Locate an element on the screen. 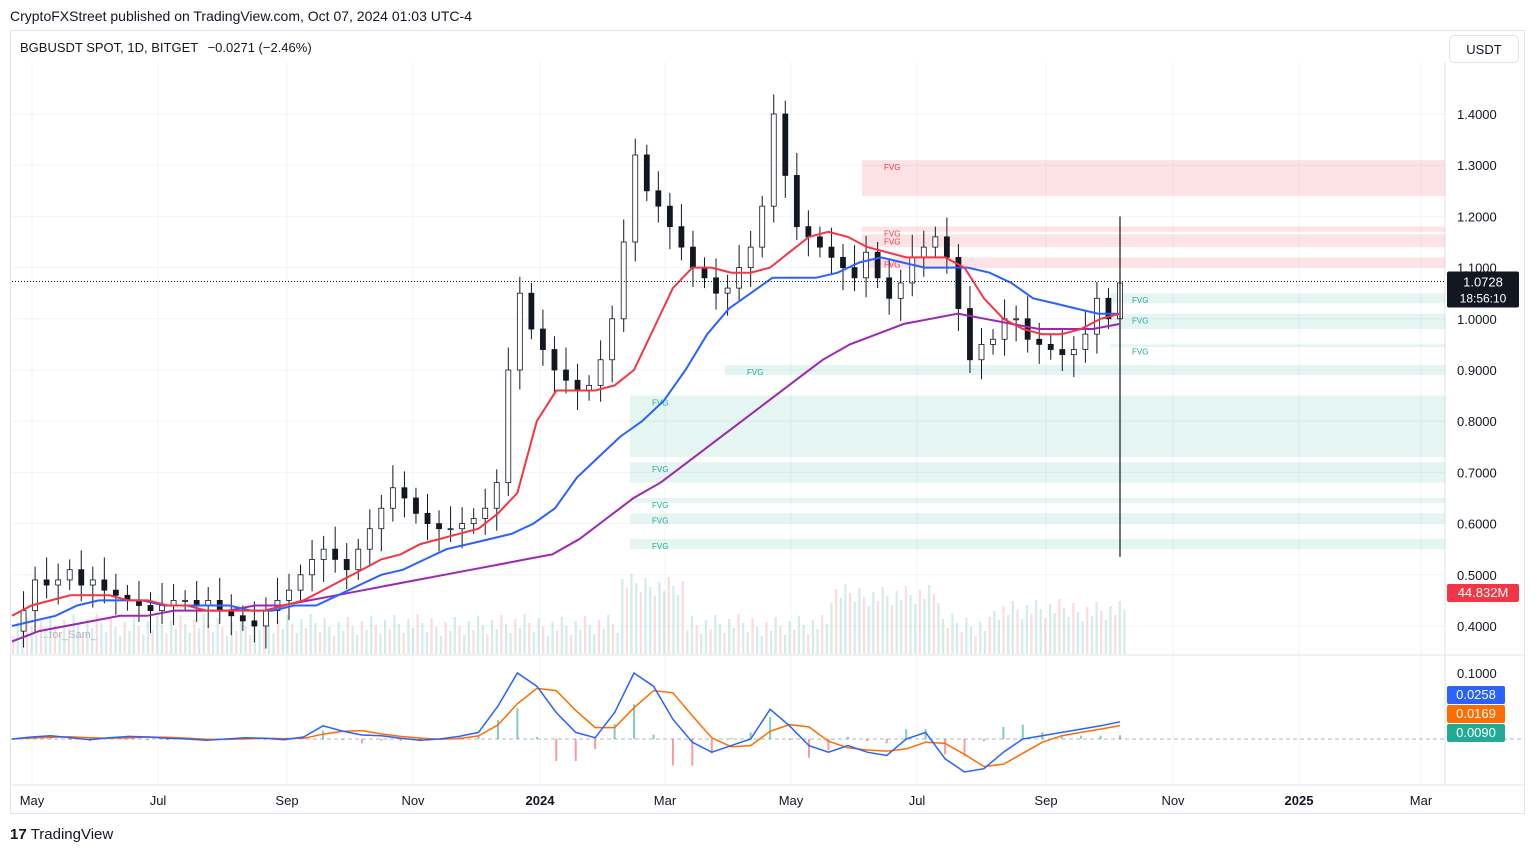 The height and width of the screenshot is (854, 1536). y-tick-label: 0.6000 is located at coordinates (1477, 524).